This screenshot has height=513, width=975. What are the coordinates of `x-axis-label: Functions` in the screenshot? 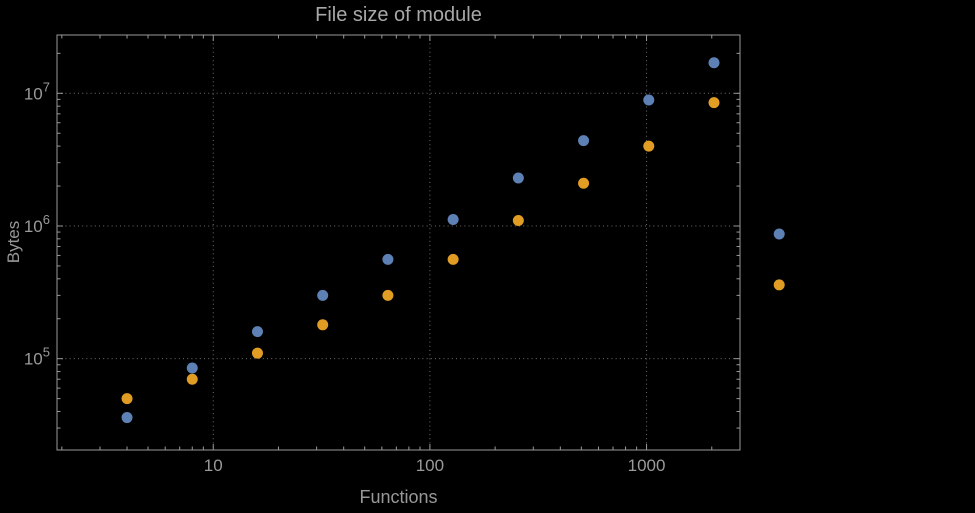 It's located at (398, 497).